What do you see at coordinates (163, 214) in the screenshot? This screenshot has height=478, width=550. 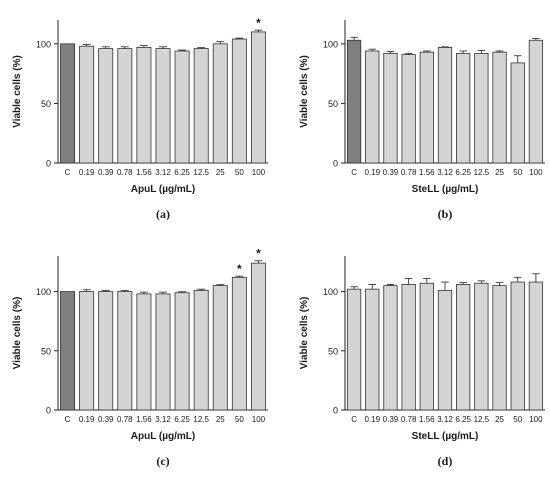 I see `panel-tag: (a)` at bounding box center [163, 214].